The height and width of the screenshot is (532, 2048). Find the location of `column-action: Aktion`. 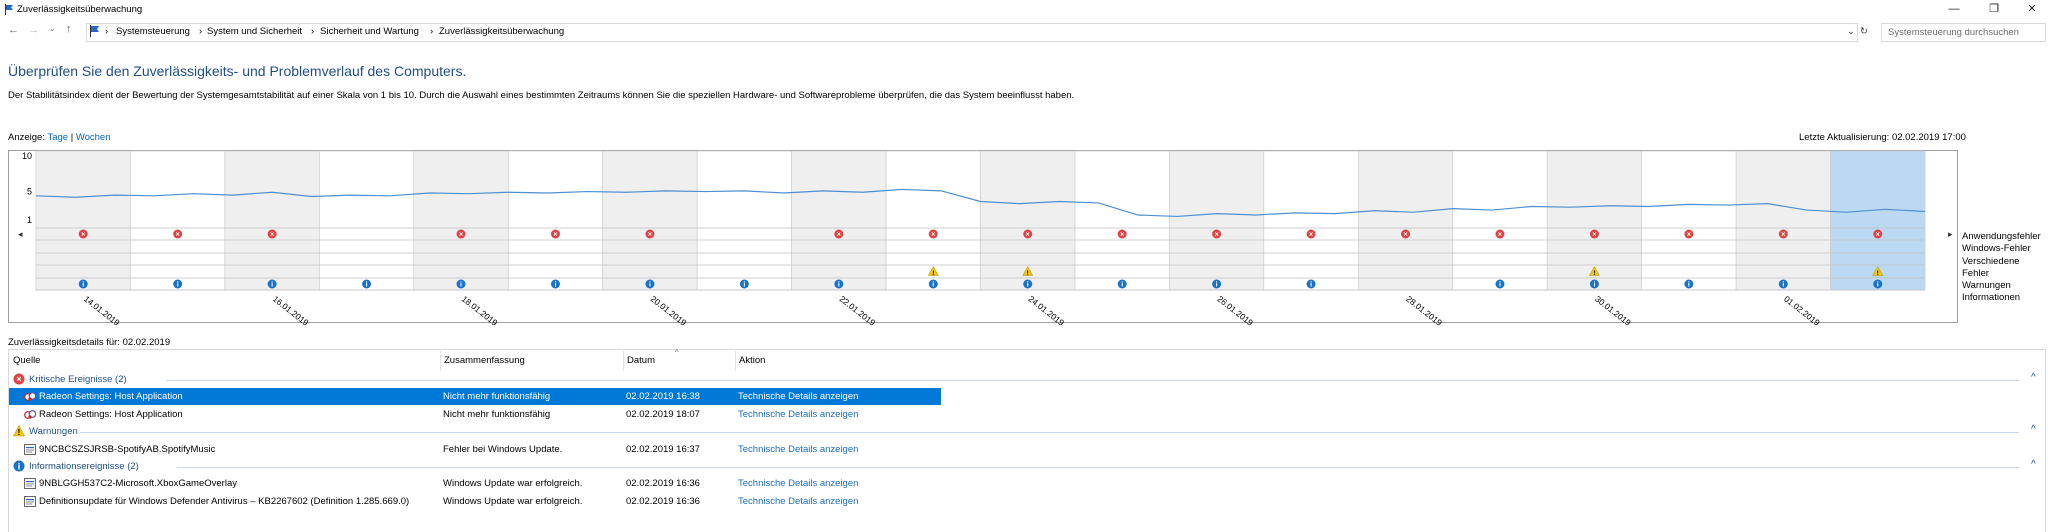

column-action: Aktion is located at coordinates (752, 360).